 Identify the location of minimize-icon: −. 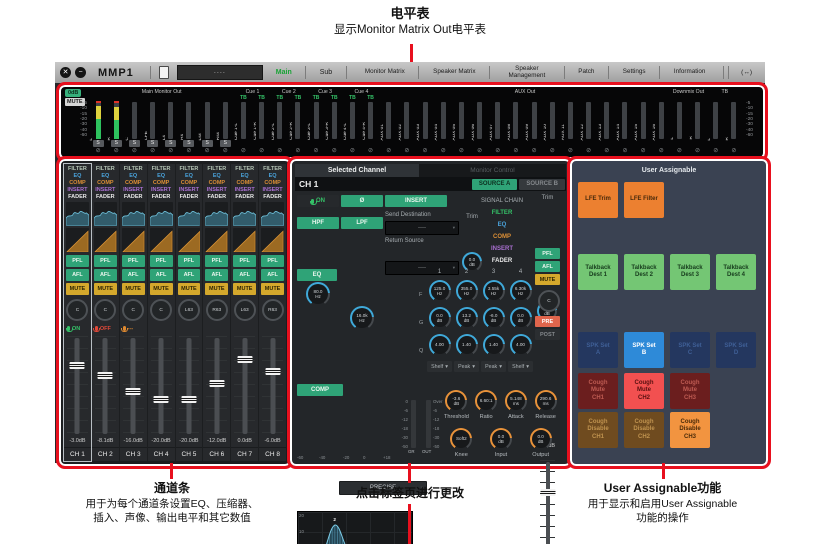
(80, 72).